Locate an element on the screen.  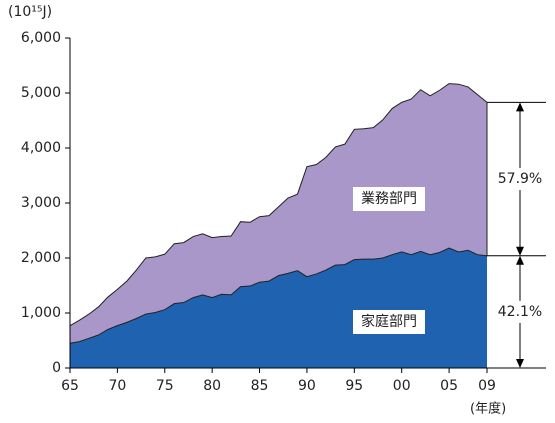
y-tick-label: 6,000 is located at coordinates (41, 38).